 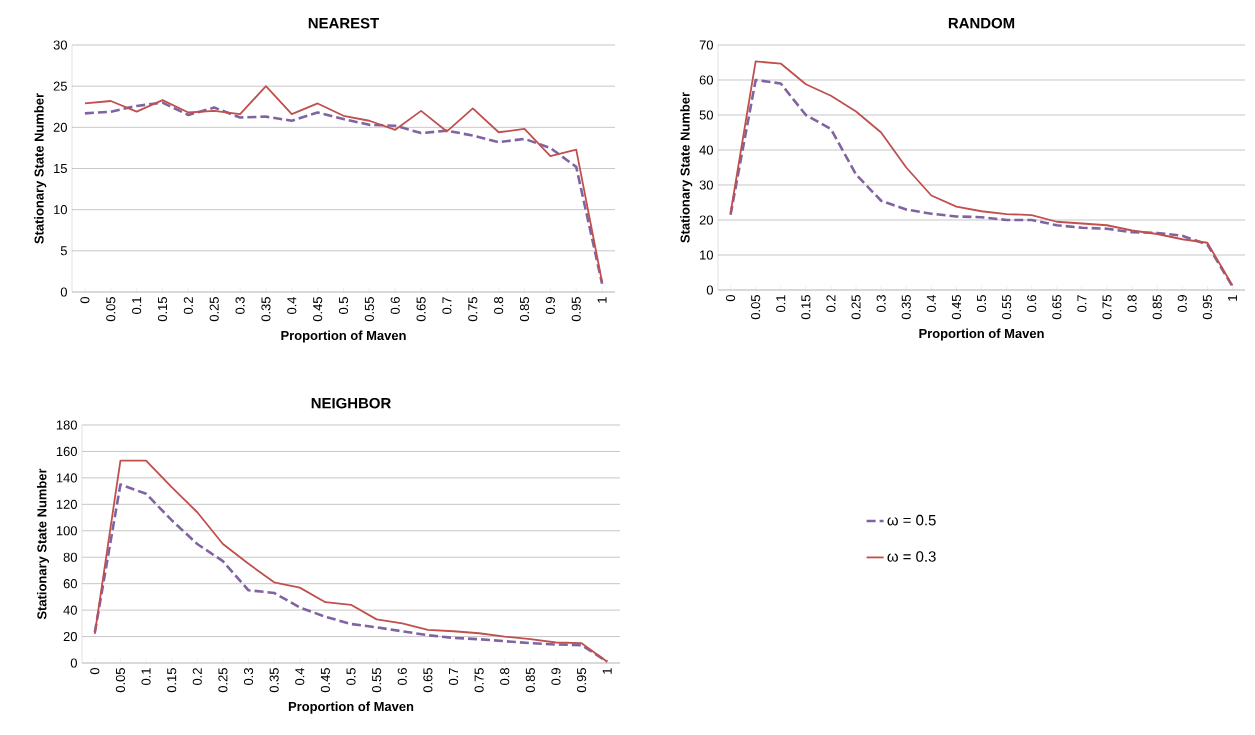 I want to click on y-tick-label: 15, so click(x=60, y=168).